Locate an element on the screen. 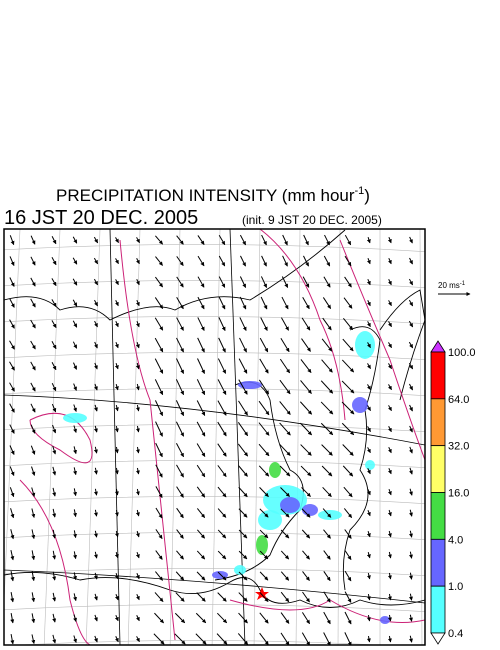 This screenshot has height=650, width=500. colorbar-label: 1.0 is located at coordinates (455, 587).